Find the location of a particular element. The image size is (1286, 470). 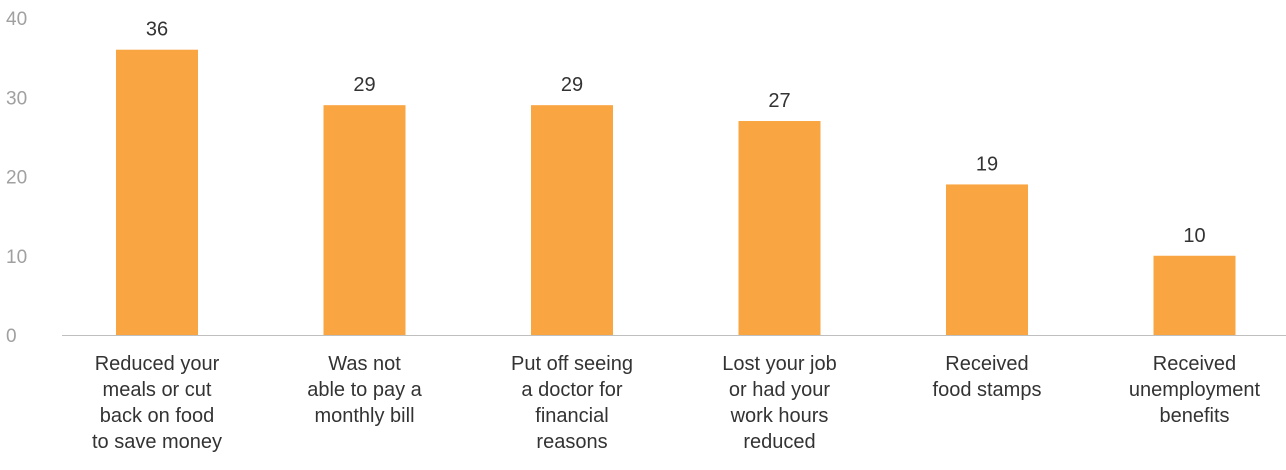

category-label-line: reasons is located at coordinates (571, 442).